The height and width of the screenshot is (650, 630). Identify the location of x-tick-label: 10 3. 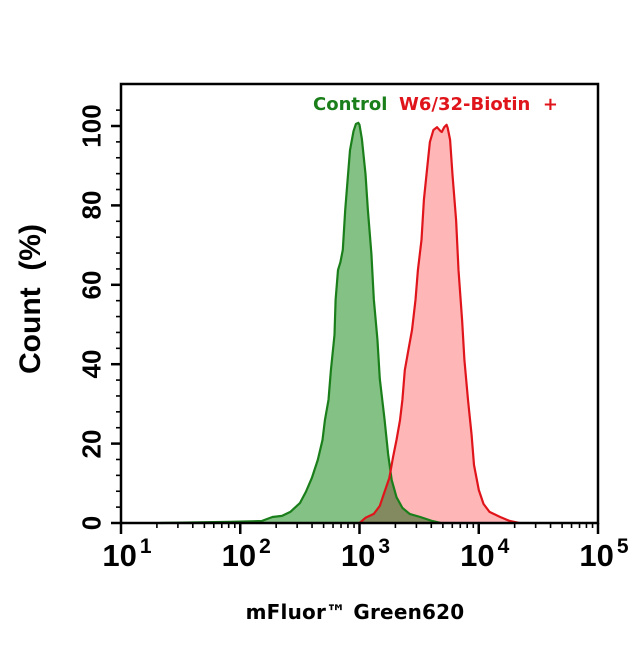
(365, 554).